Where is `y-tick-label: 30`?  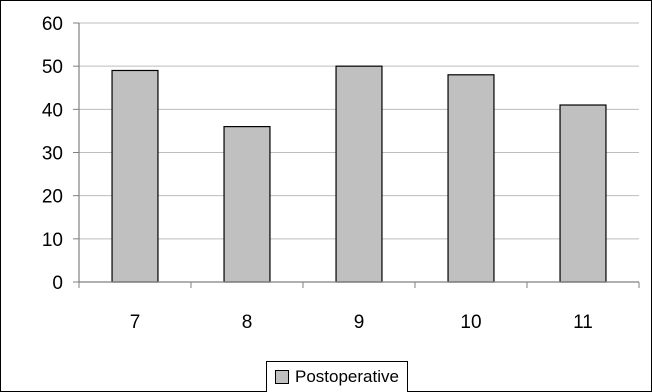
y-tick-label: 30 is located at coordinates (52, 154).